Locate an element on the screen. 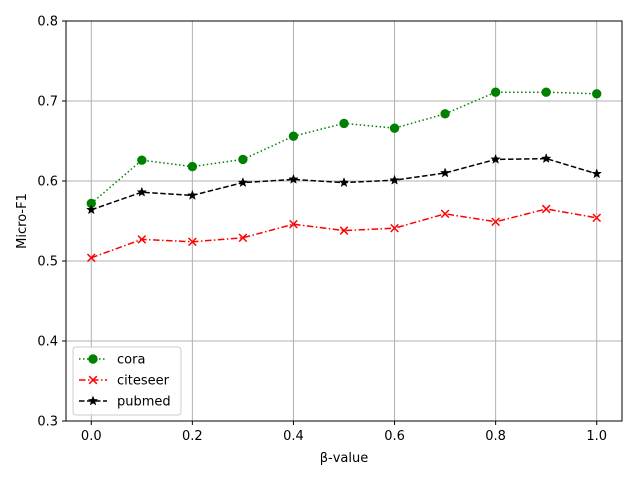 Image resolution: width=640 pixels, height=480 pixels. y-axis-label: Micro-F1 is located at coordinates (22, 221).